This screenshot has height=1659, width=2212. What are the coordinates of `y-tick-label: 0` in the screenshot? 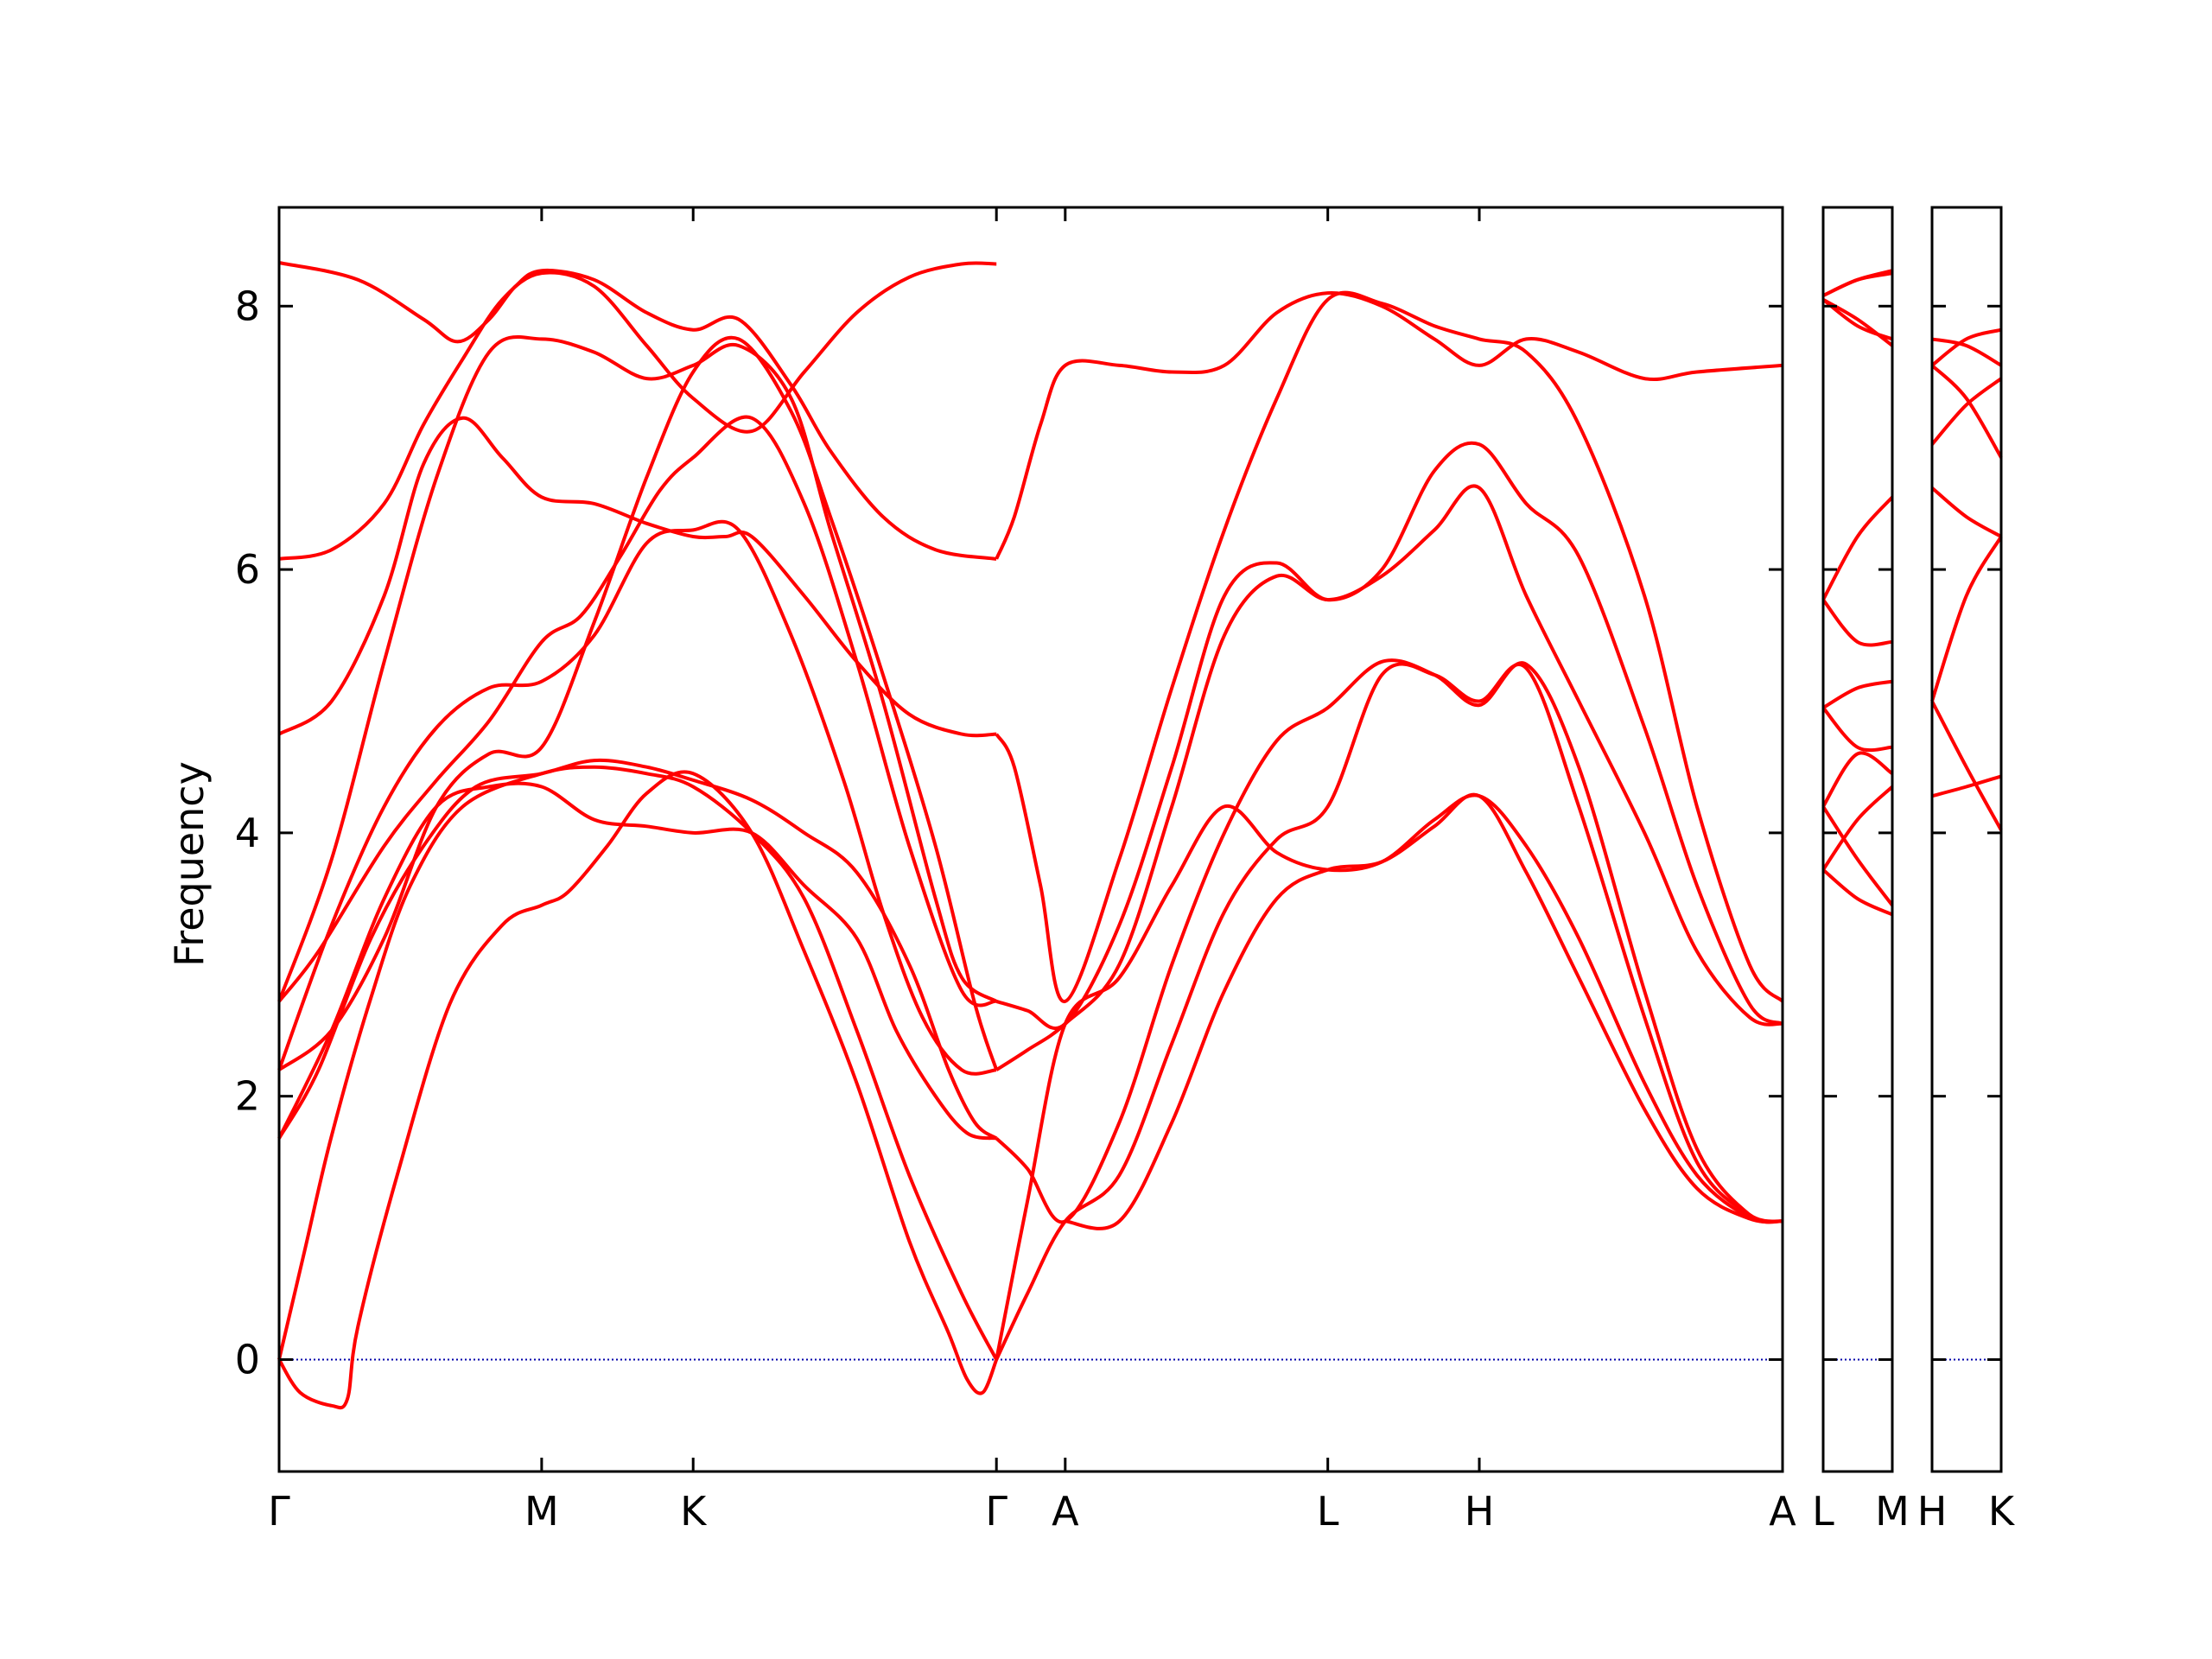 It's located at (247, 1359).